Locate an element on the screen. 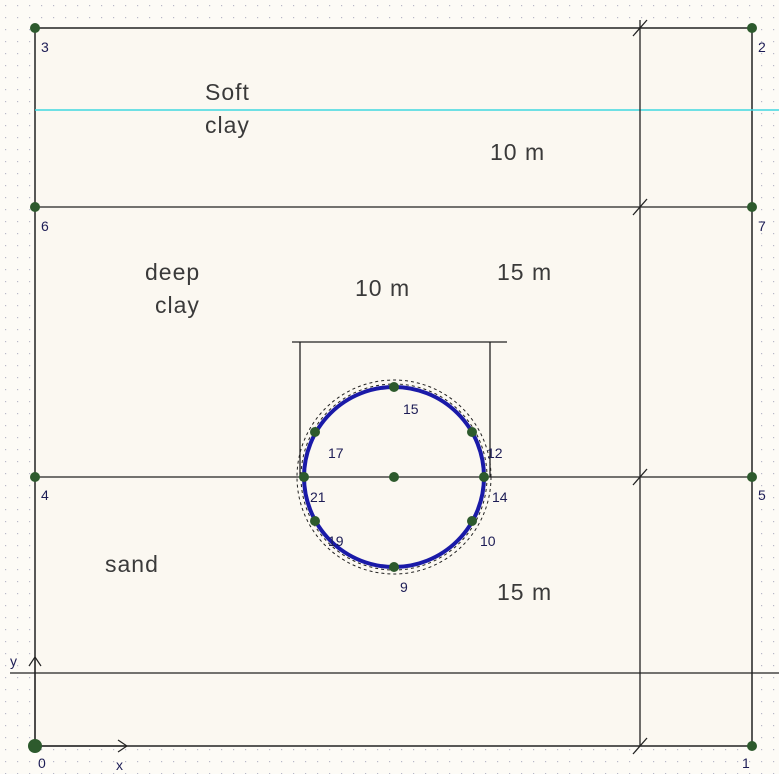 The image size is (779, 774). axis-label: x is located at coordinates (119, 765).